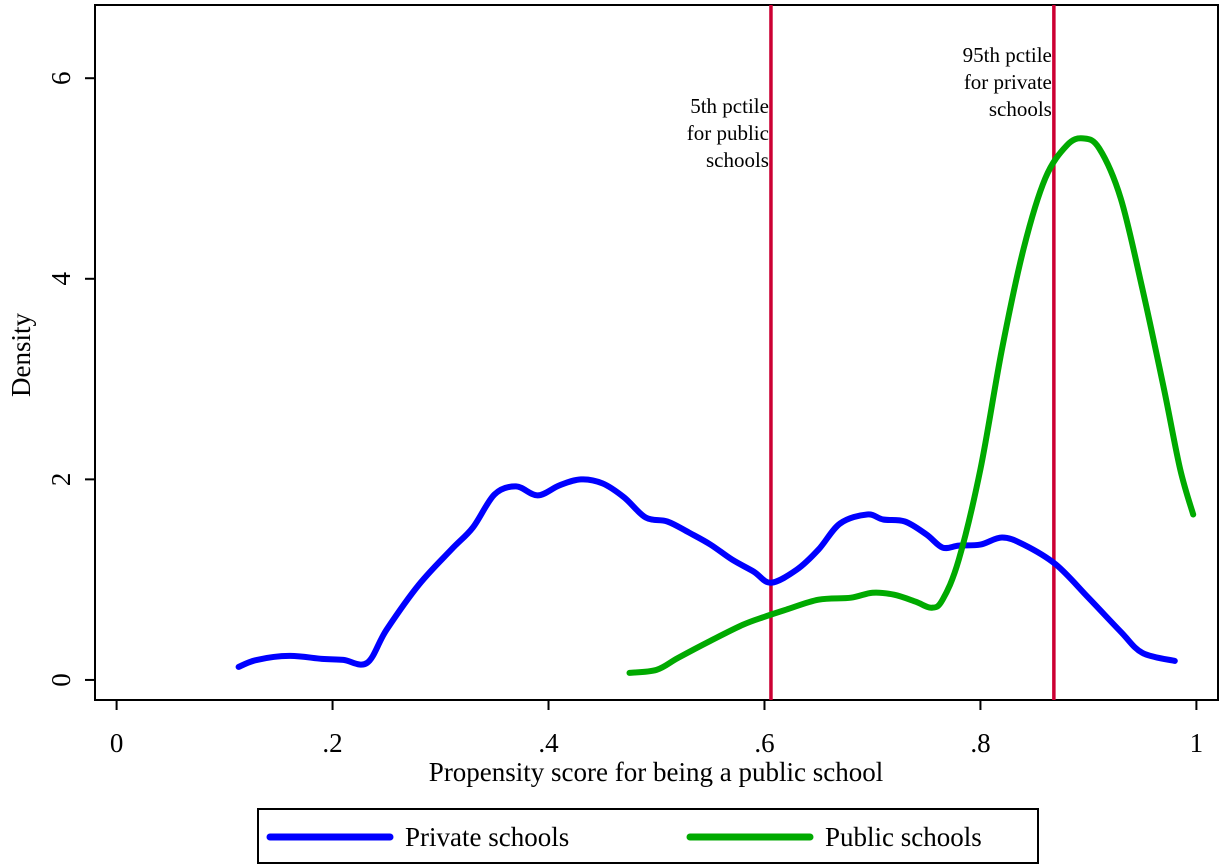 The width and height of the screenshot is (1225, 865). I want to click on reference-line-label: for private, so click(1008, 82).